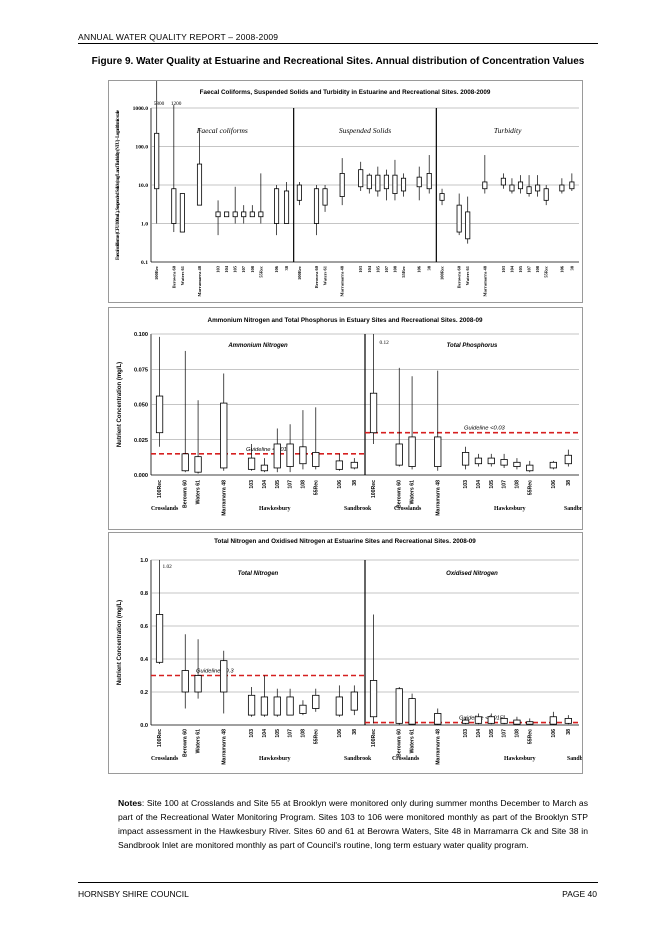 This screenshot has height=931, width=659. What do you see at coordinates (592, 894) in the screenshot?
I see `footer-page-number: 40` at bounding box center [592, 894].